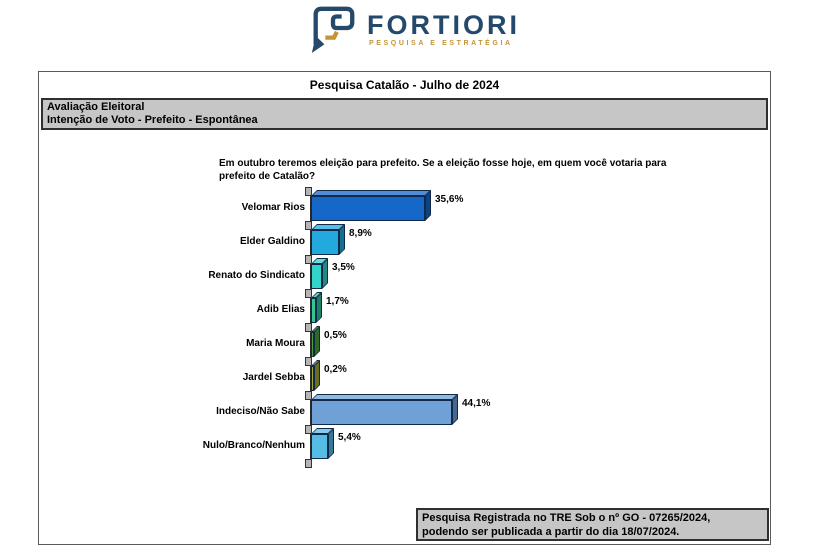 The width and height of the screenshot is (828, 560). What do you see at coordinates (343, 267) in the screenshot?
I see `bar-value-label: 3,5%` at bounding box center [343, 267].